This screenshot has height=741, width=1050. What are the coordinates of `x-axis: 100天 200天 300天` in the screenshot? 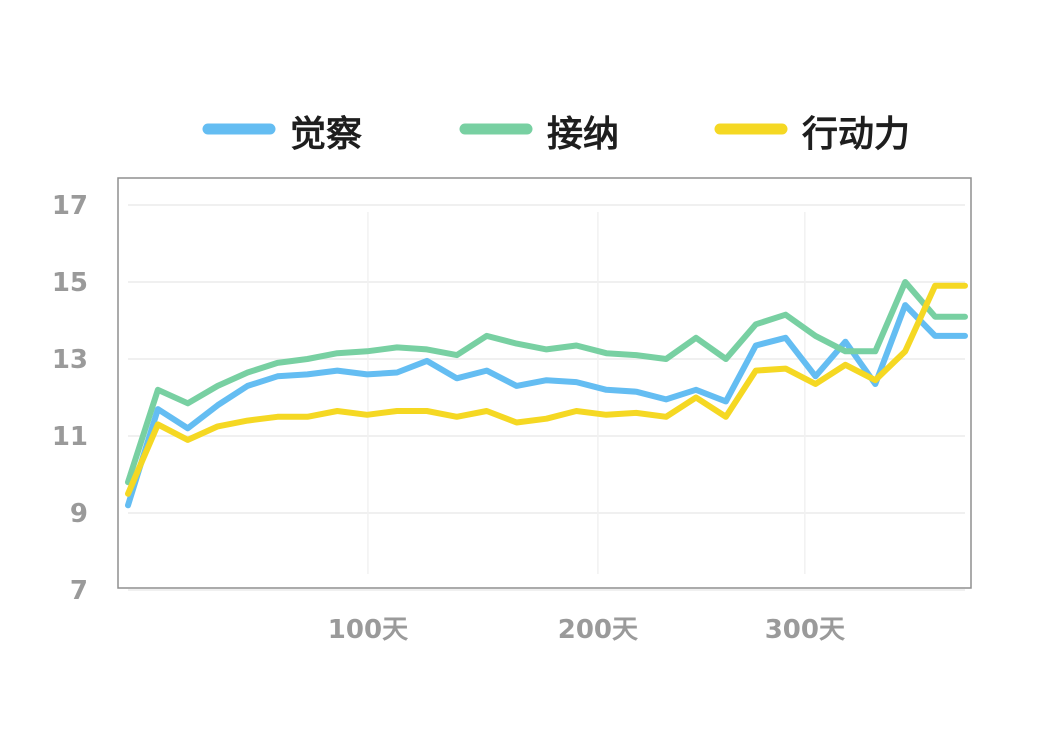 It's located at (586, 630).